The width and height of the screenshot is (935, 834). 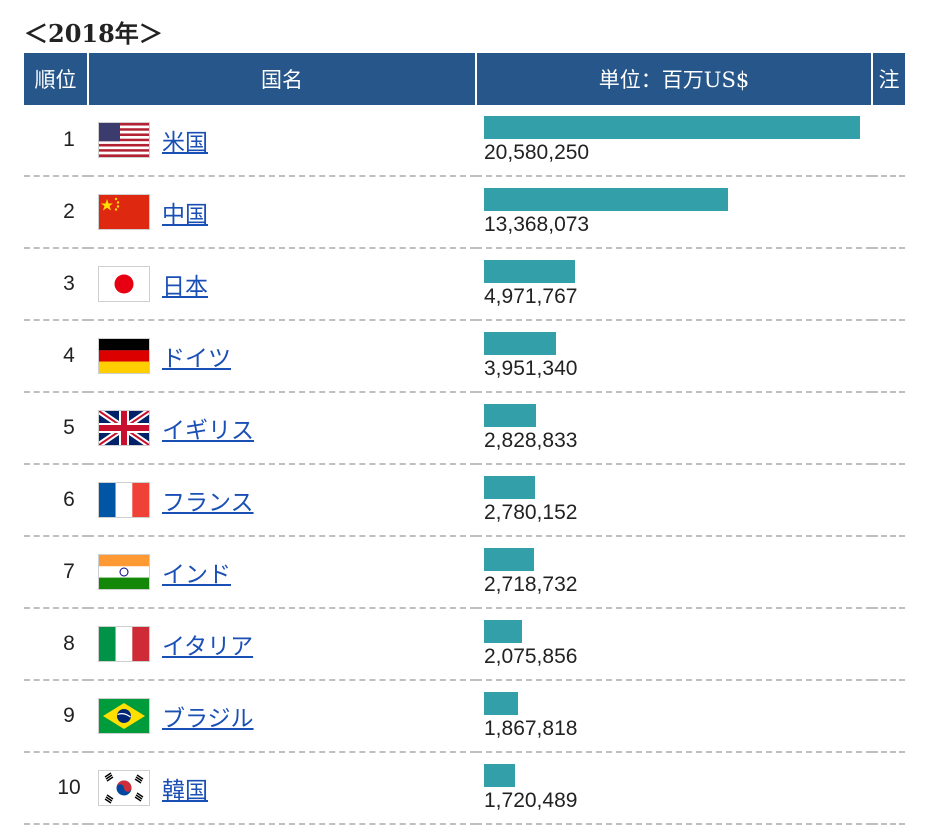 What do you see at coordinates (56, 284) in the screenshot?
I see `rank-number: 3` at bounding box center [56, 284].